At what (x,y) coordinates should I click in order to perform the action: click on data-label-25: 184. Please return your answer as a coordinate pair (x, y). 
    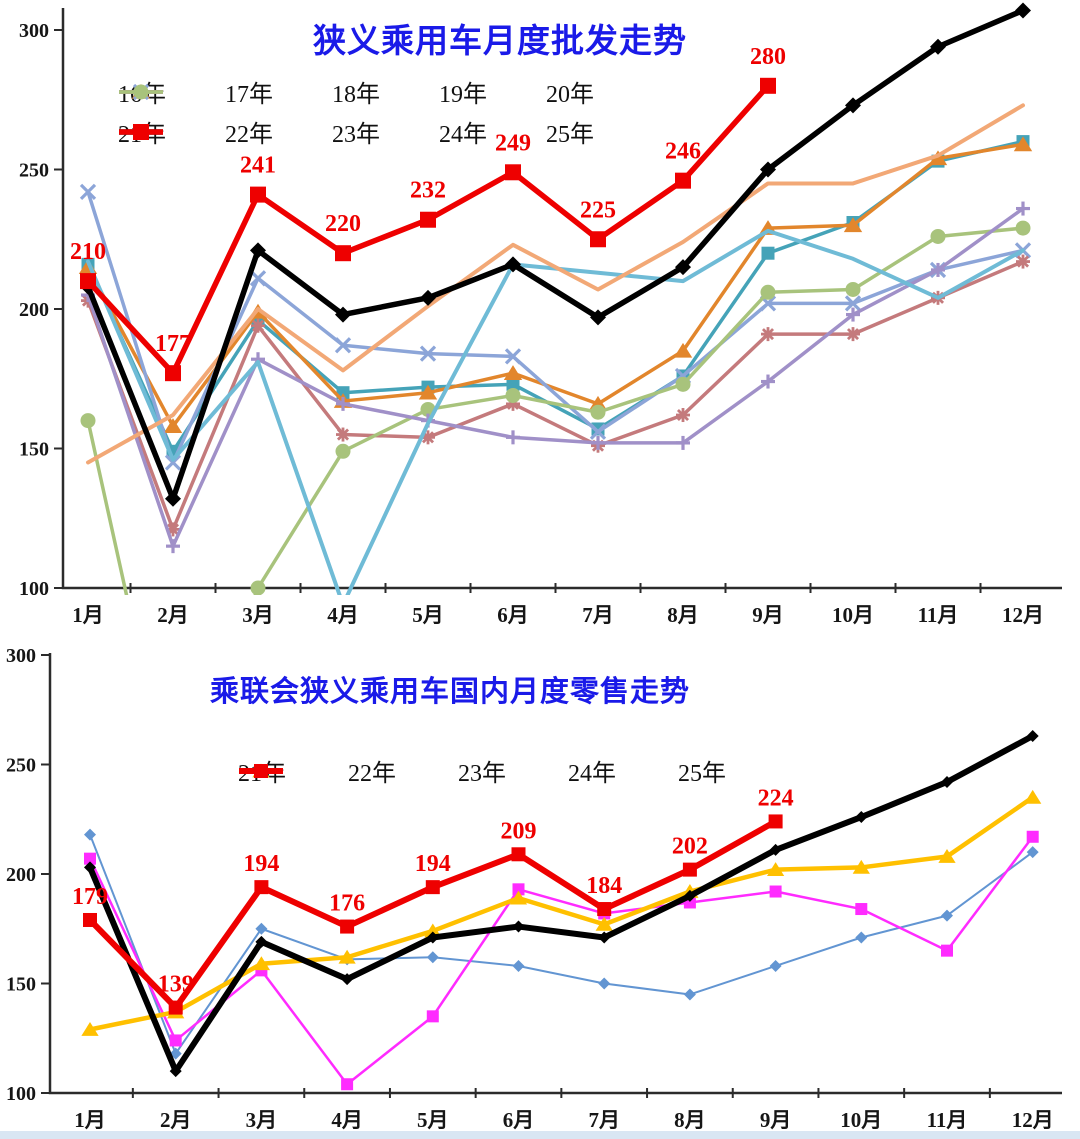
    Looking at the image, I should click on (604, 886).